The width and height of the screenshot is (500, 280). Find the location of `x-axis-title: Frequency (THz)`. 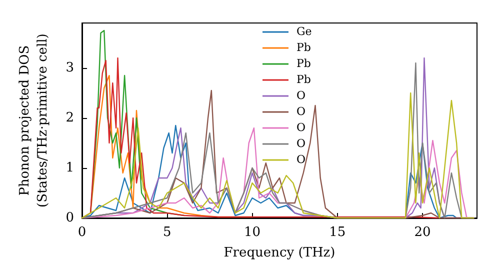

x-axis-title: Frequency (THz) is located at coordinates (280, 252).